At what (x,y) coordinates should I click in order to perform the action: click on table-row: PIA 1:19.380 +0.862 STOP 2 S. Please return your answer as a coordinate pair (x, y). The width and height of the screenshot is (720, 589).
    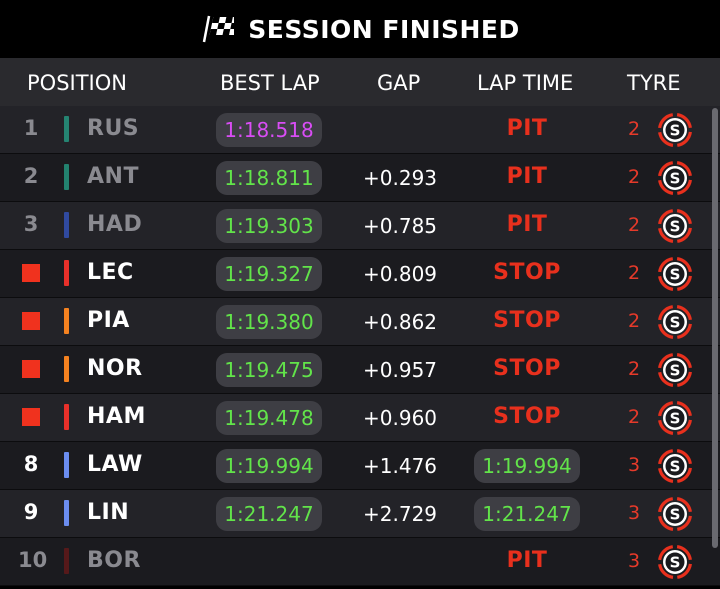
    Looking at the image, I should click on (360, 322).